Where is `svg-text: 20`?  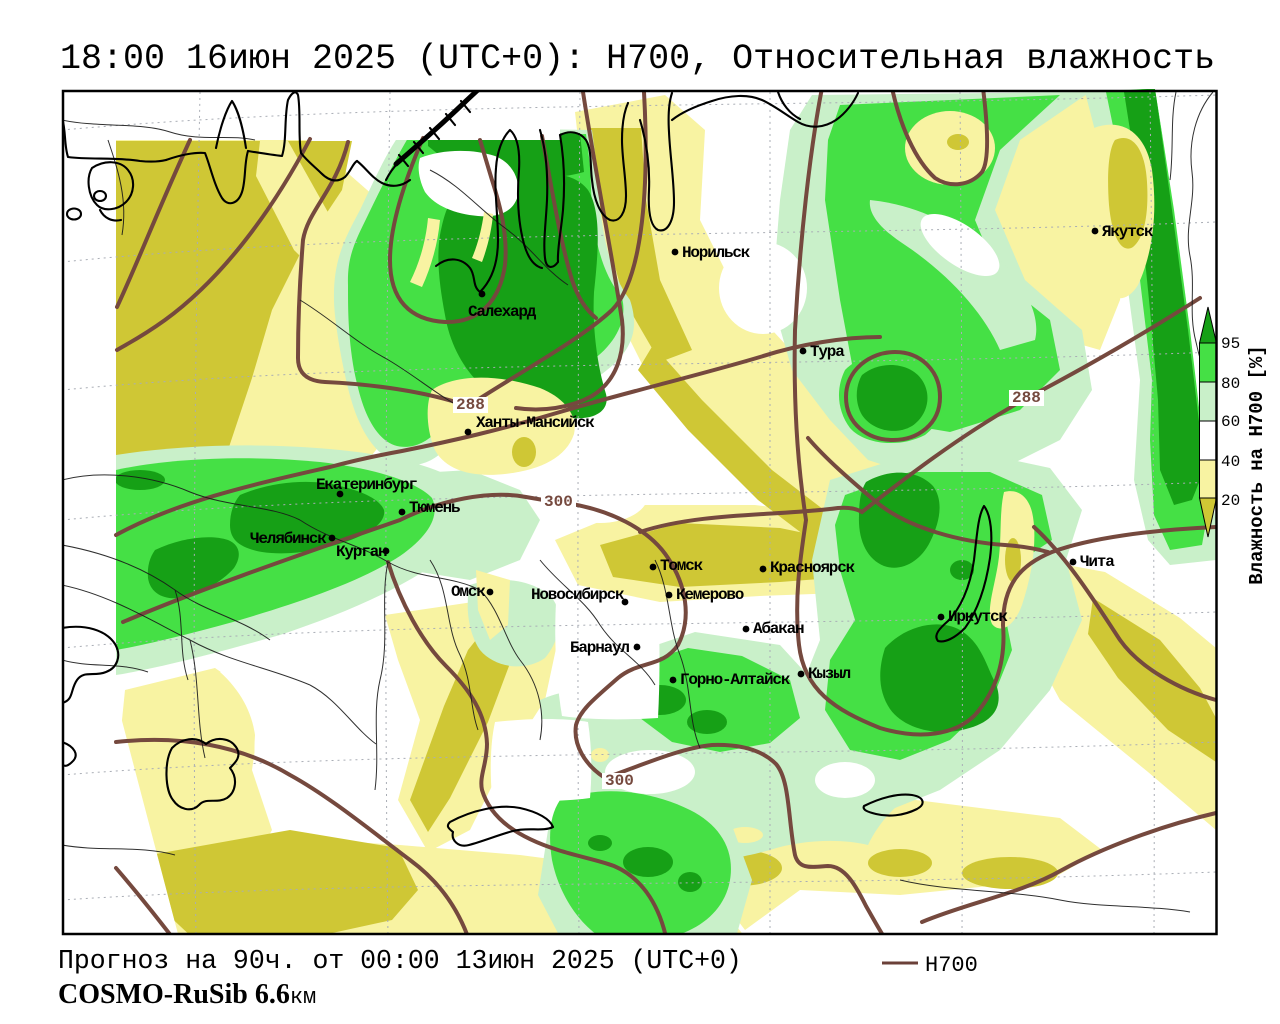
svg-text: 20 is located at coordinates (1230, 501).